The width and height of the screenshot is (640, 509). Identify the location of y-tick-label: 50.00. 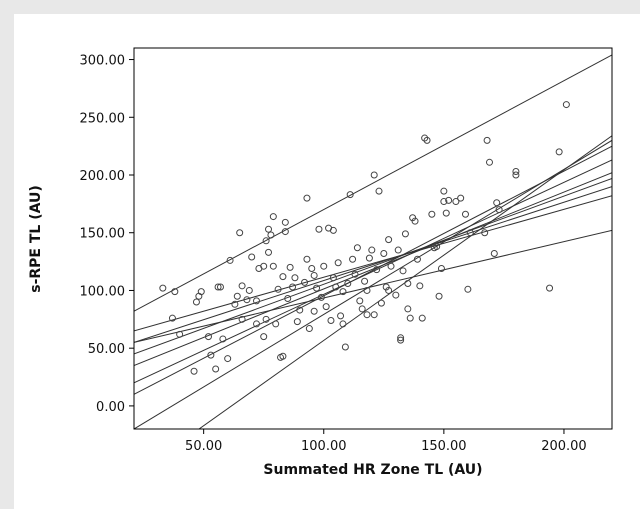
(106, 349).